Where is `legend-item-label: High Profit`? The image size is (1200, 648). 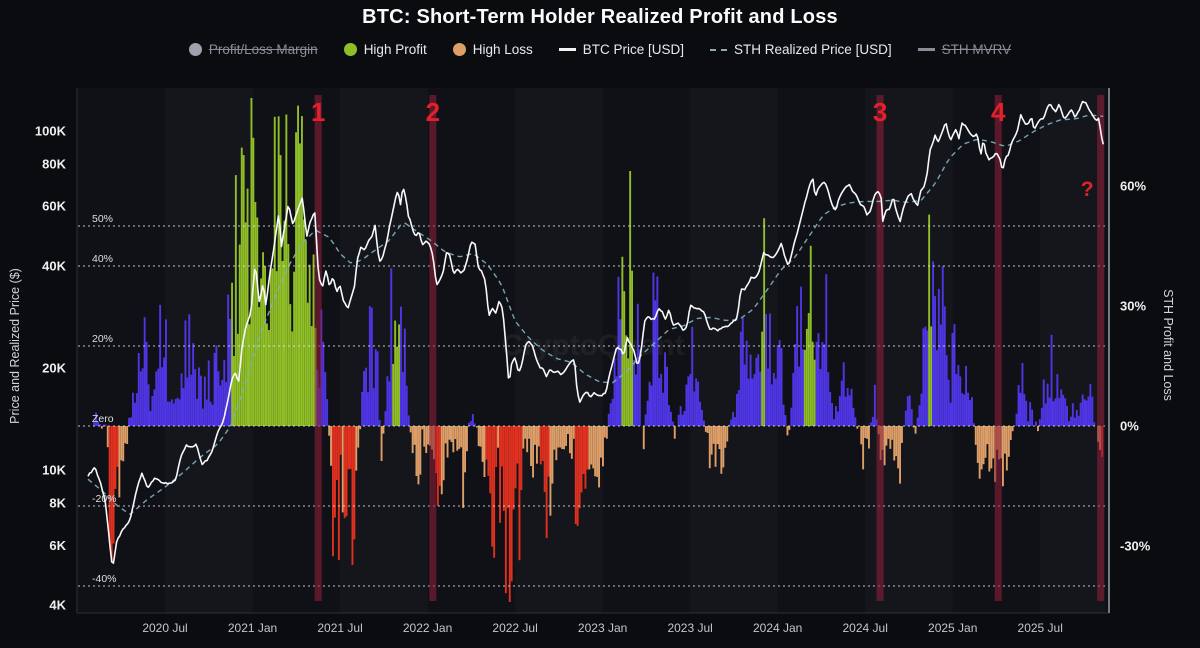
legend-item-label: High Profit is located at coordinates (395, 49).